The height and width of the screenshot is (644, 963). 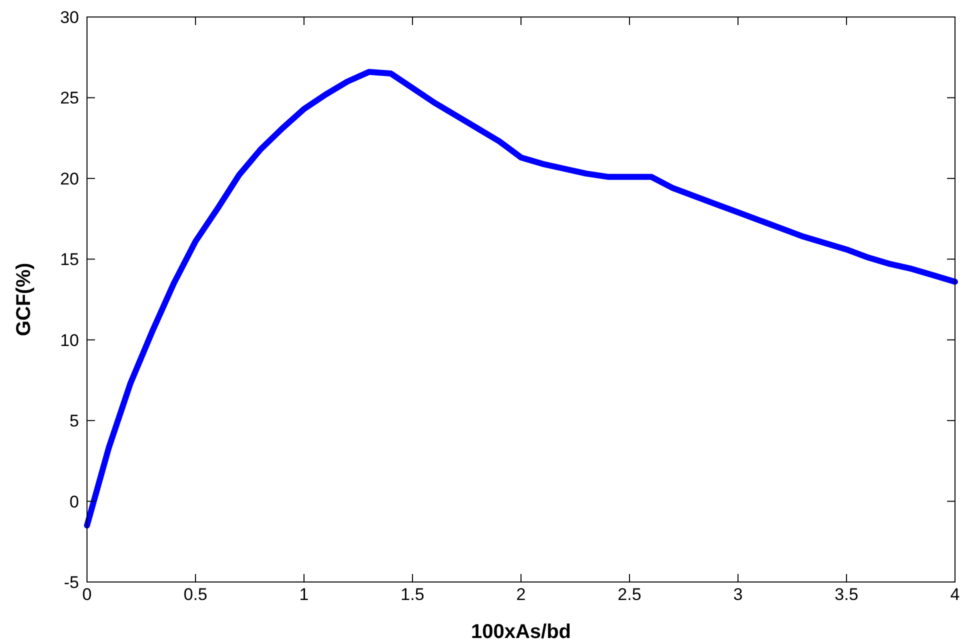 What do you see at coordinates (71, 582) in the screenshot?
I see `y-tick-label: -5` at bounding box center [71, 582].